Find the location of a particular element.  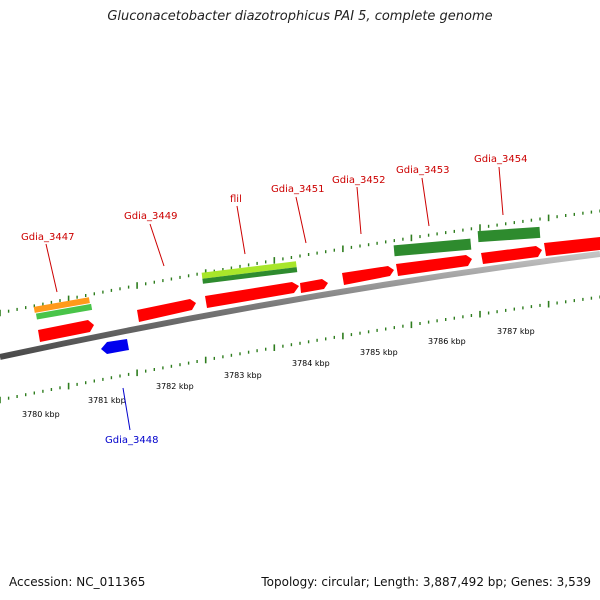

scale-label-3783: 3783 kbp is located at coordinates (243, 375).